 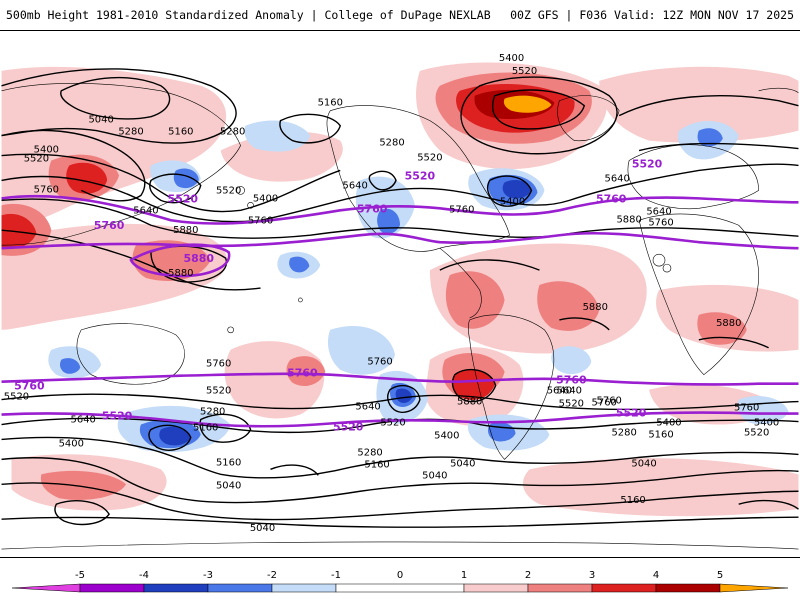 What do you see at coordinates (199, 258) in the screenshot?
I see `highlight-label: 5880` at bounding box center [199, 258].